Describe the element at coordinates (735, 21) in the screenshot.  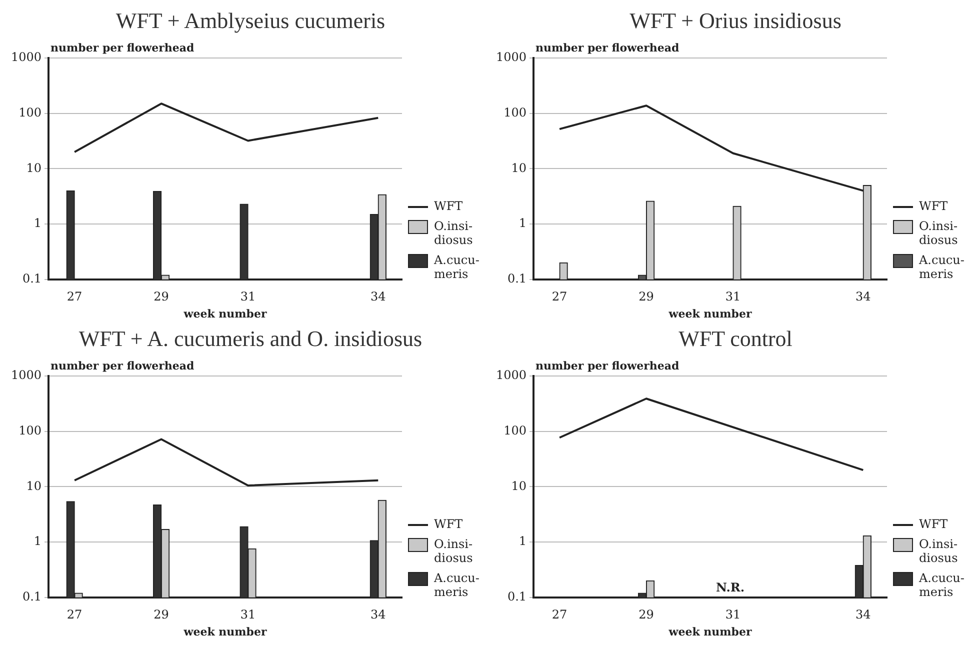
I see `chart-title: WFT + Orius insidiosus` at that location.